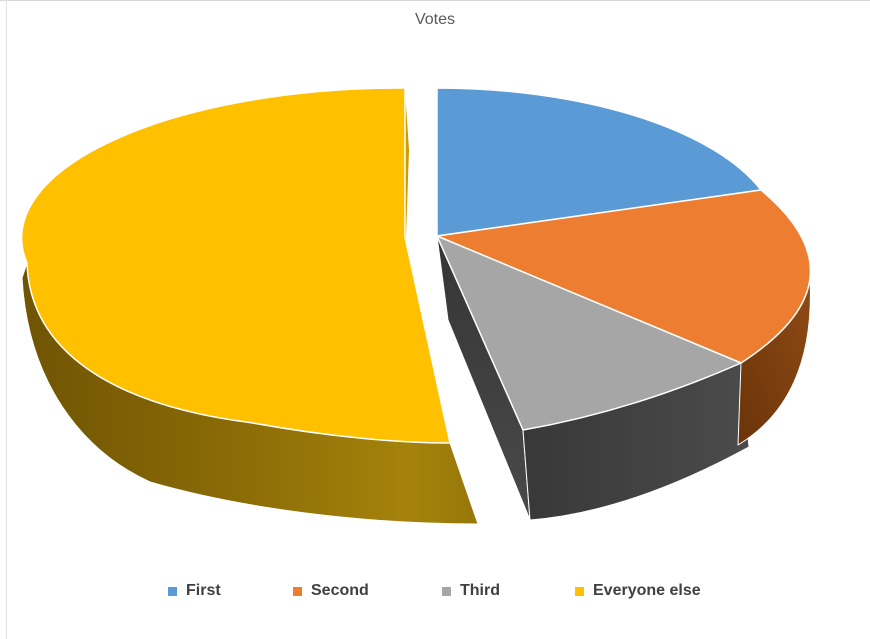 The width and height of the screenshot is (870, 639). Describe the element at coordinates (435, 19) in the screenshot. I see `chart-title: Votes` at that location.